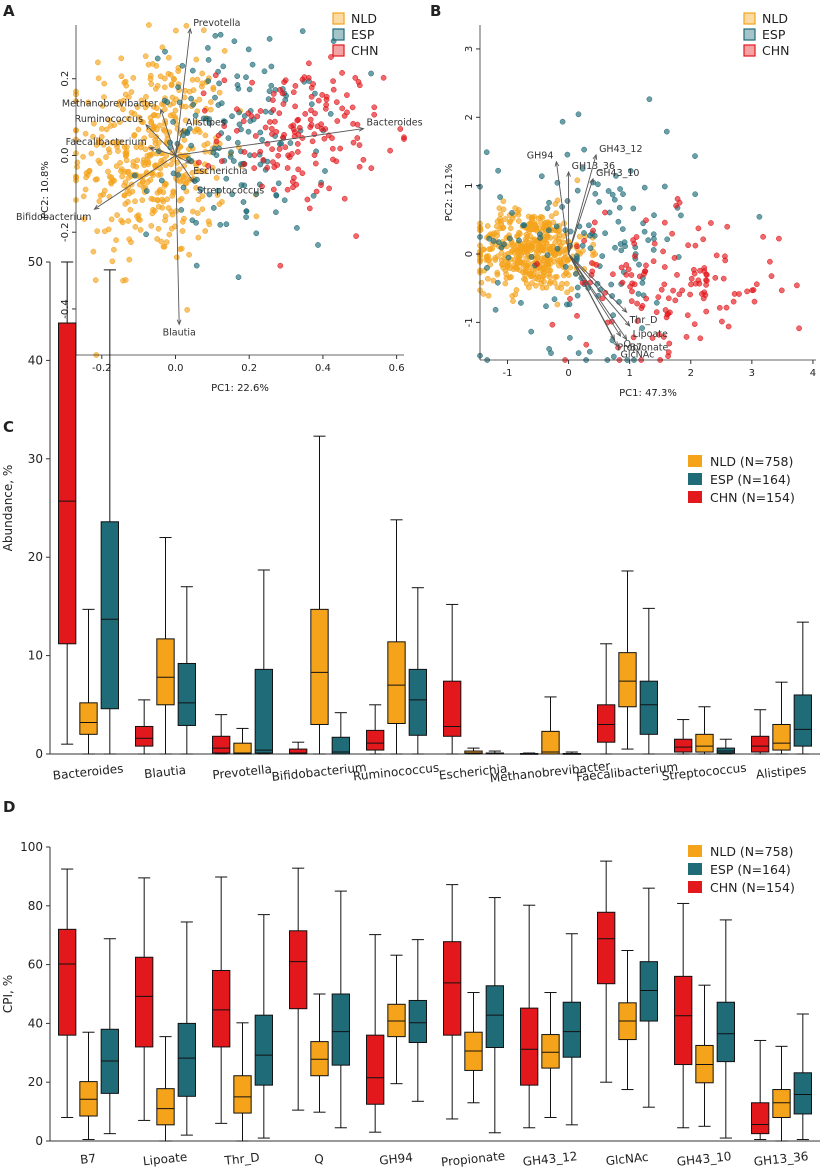 Image resolution: width=829 pixels, height=1167 pixels. Describe the element at coordinates (298, 748) in the screenshot. I see `box-chn-bifidobacterium` at that location.